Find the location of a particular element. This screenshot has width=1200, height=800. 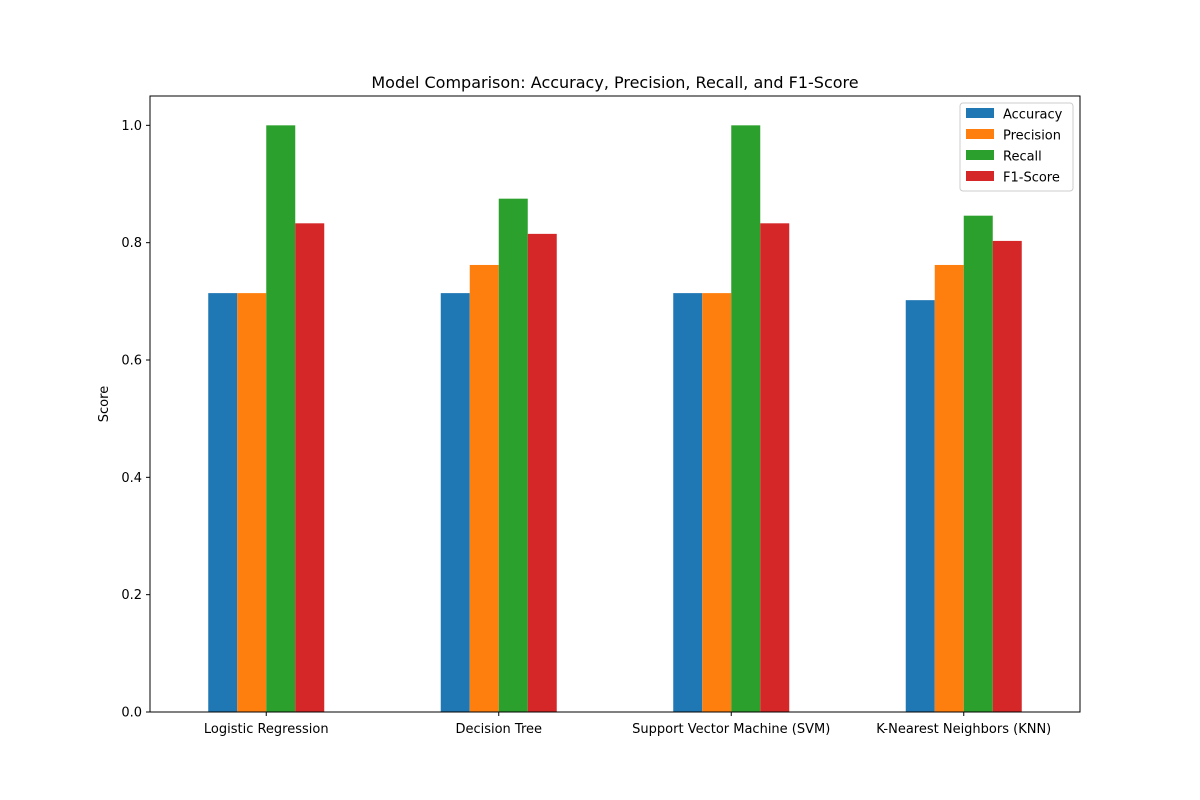

y-tick-label: 0.0 is located at coordinates (131, 713).